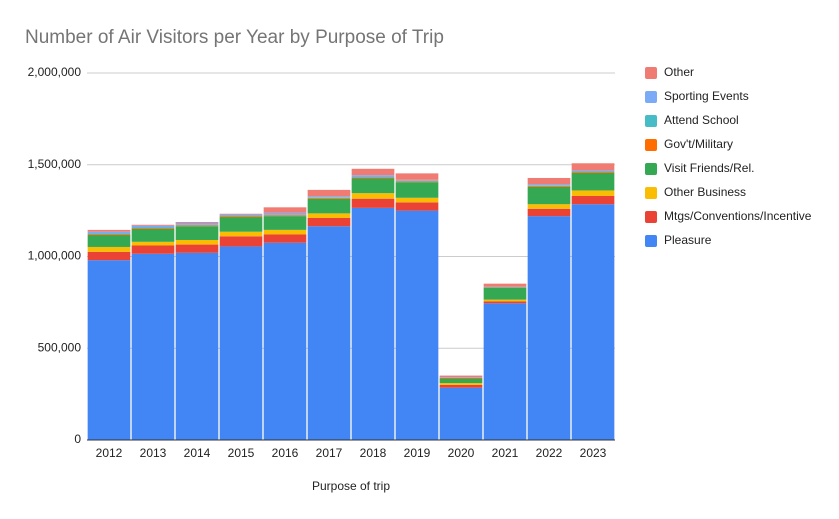 This screenshot has height=519, width=839. What do you see at coordinates (55, 164) in the screenshot?
I see `y-tick-label: 1,500,000` at bounding box center [55, 164].